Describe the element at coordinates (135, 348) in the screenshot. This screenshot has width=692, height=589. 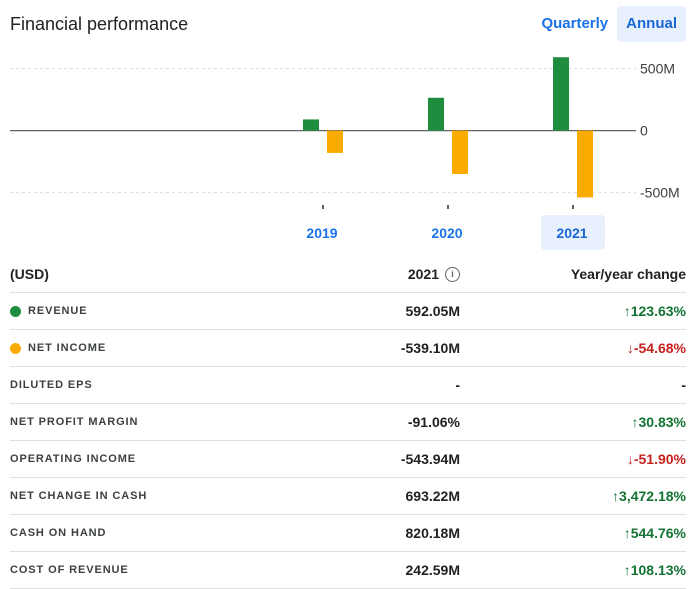
I see `row-label-cell: NET INCOME` at that location.